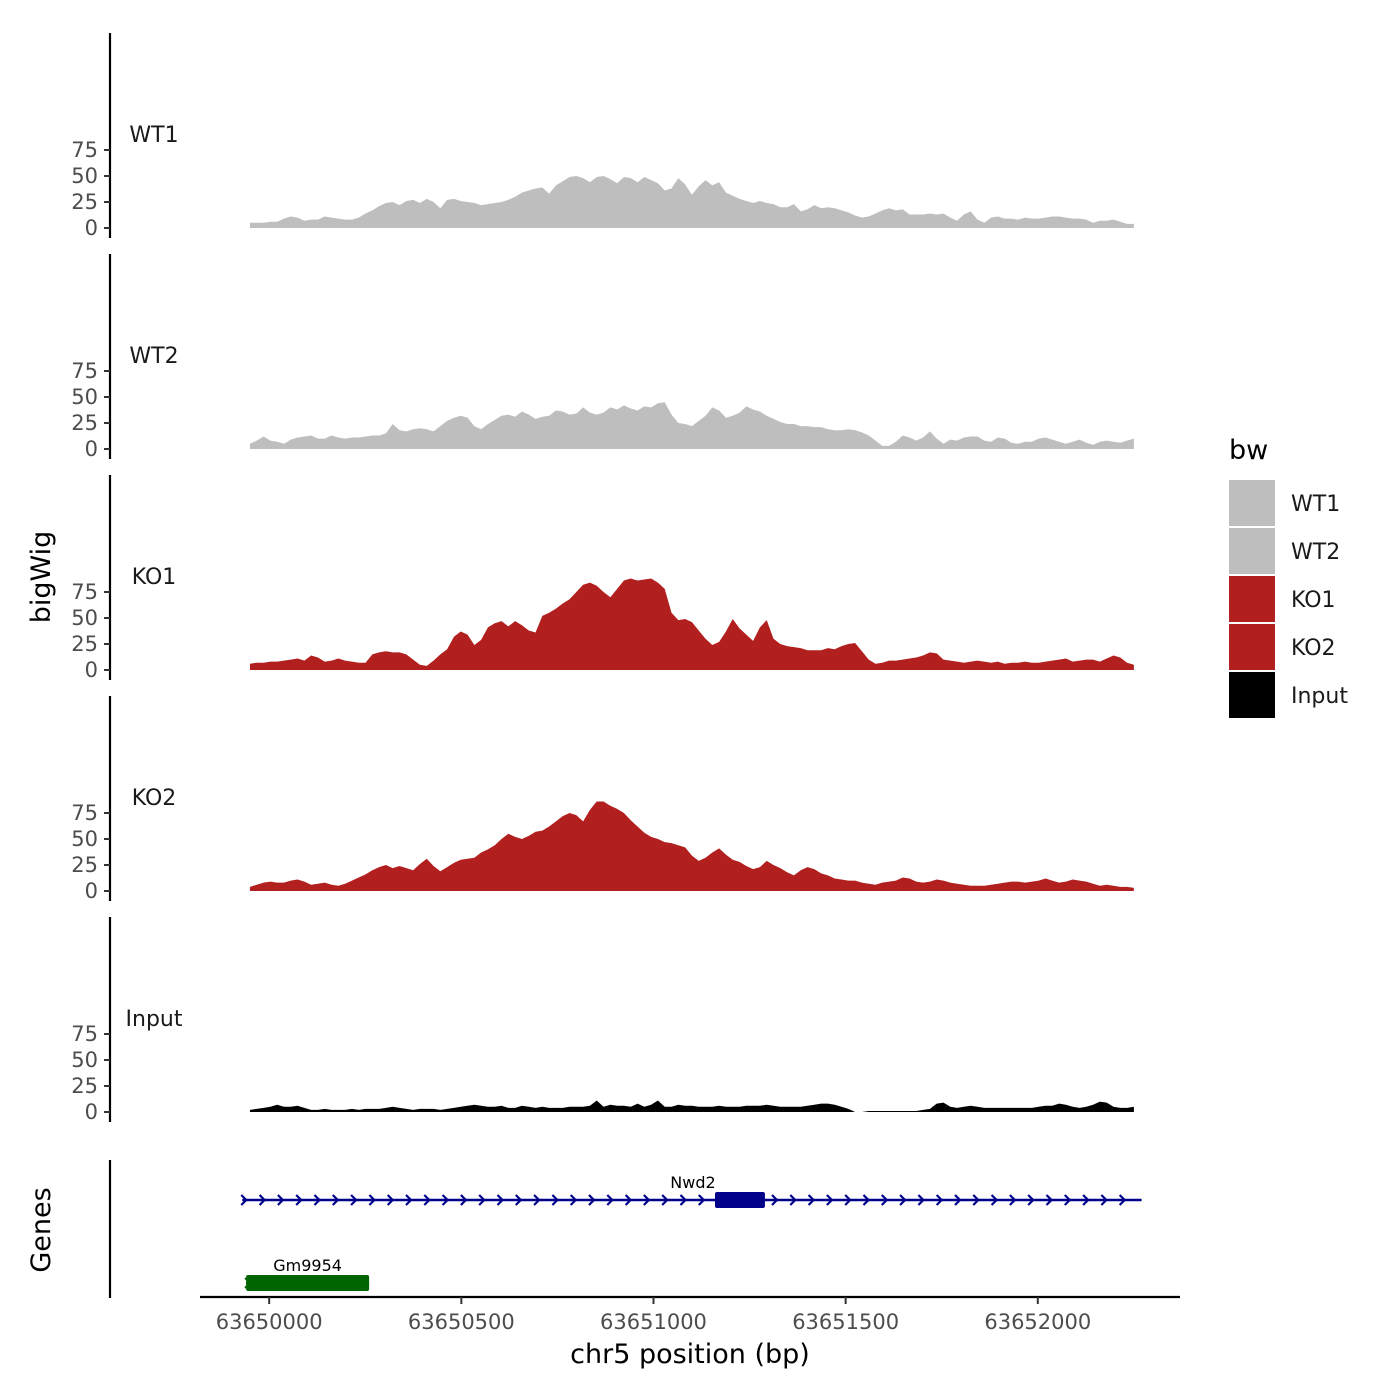  What do you see at coordinates (690, 1354) in the screenshot?
I see `x-axis-title: chr5 position (bp)` at bounding box center [690, 1354].